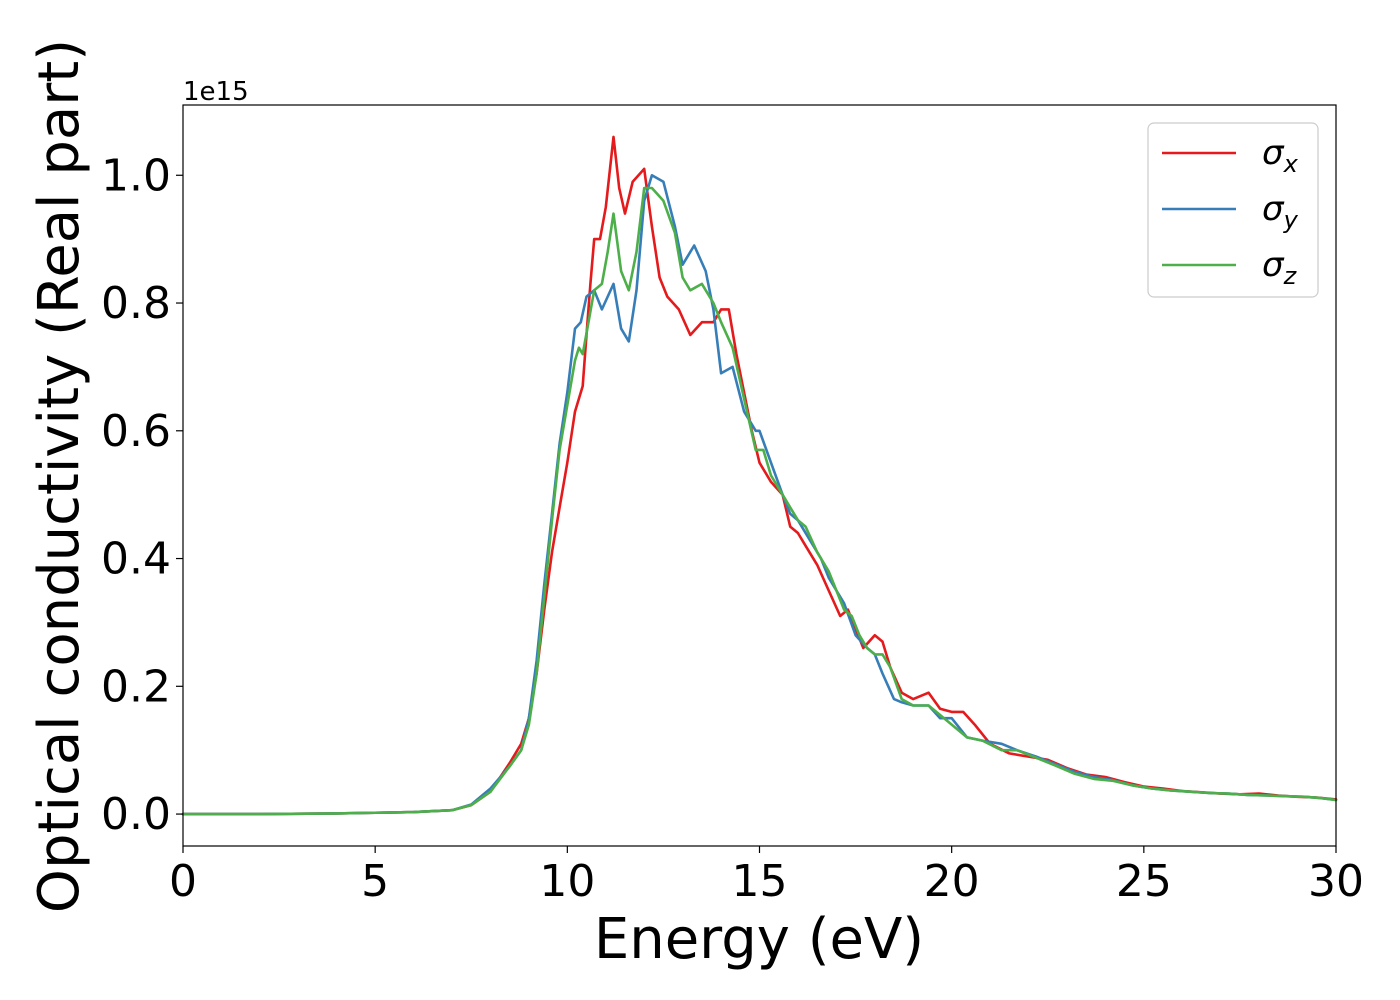  What do you see at coordinates (136, 686) in the screenshot?
I see `y-tick-label: 0.2` at bounding box center [136, 686].